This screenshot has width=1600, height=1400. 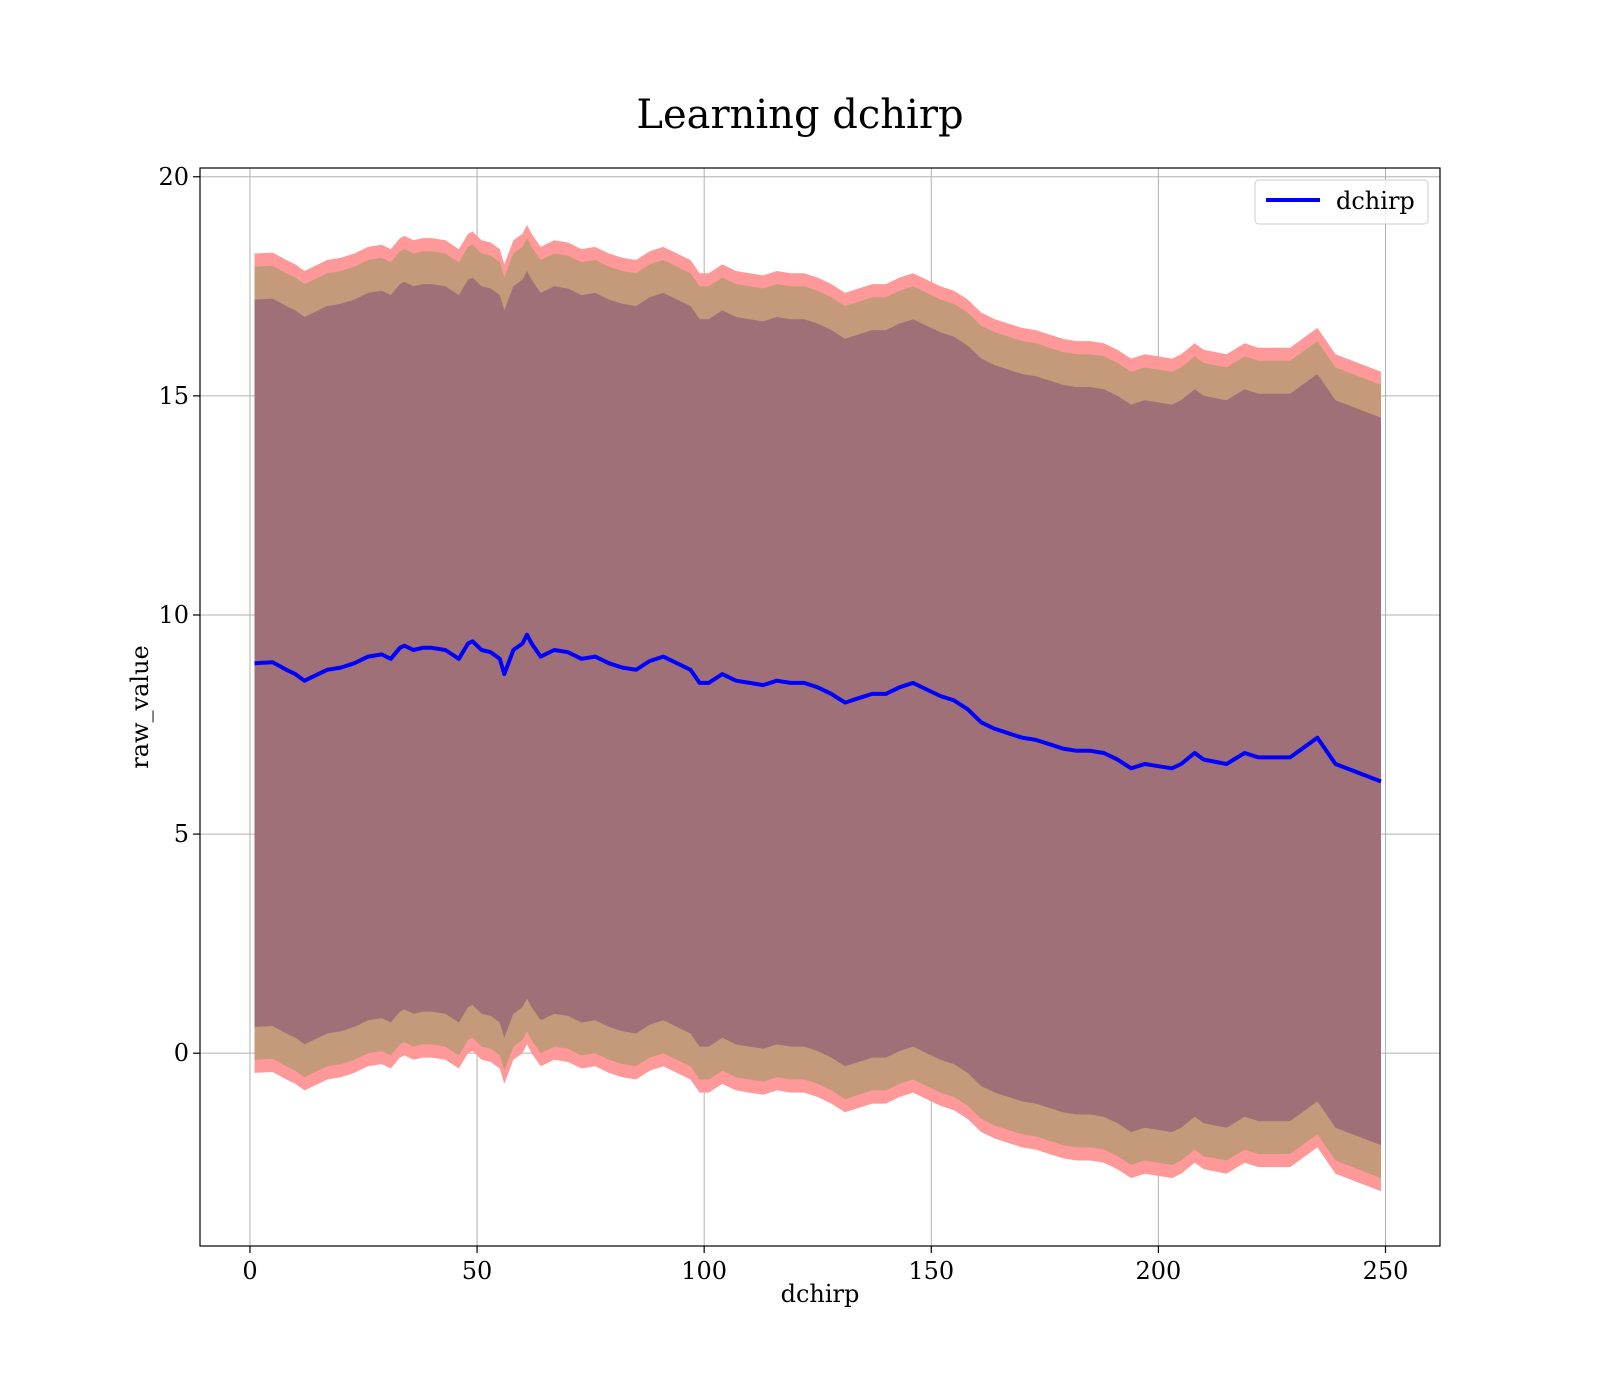 I want to click on legend-label: dchirp, so click(x=1375, y=201).